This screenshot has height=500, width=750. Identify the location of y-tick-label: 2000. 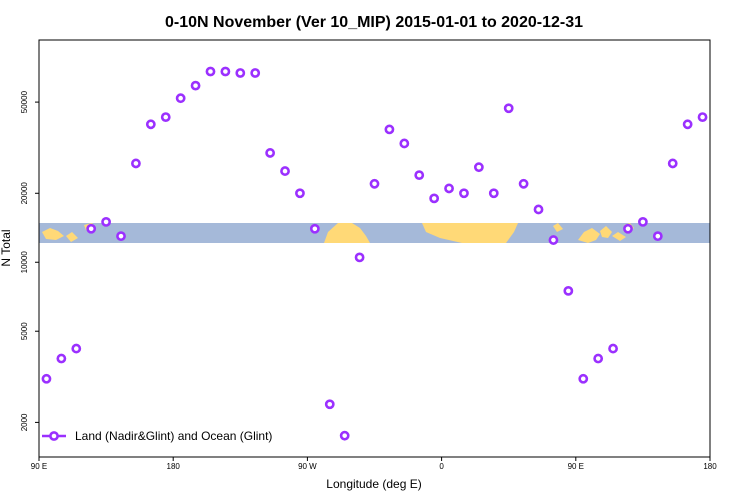
(24, 422).